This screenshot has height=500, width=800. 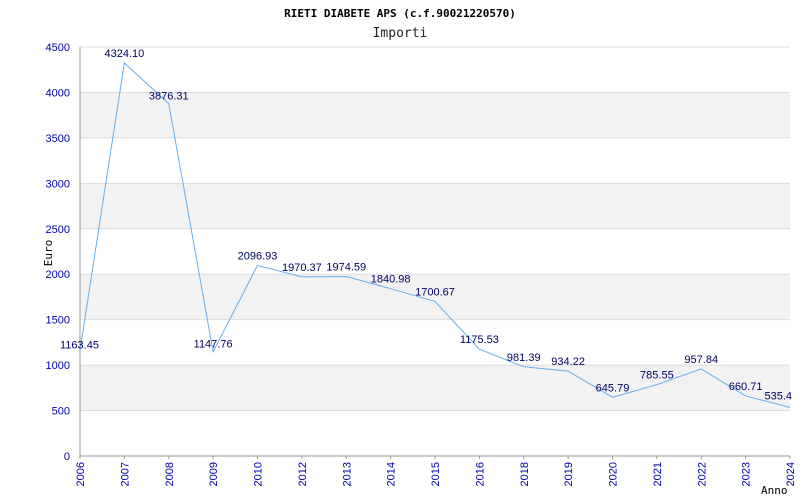 What do you see at coordinates (347, 474) in the screenshot?
I see `x-tick-label: 2013` at bounding box center [347, 474].